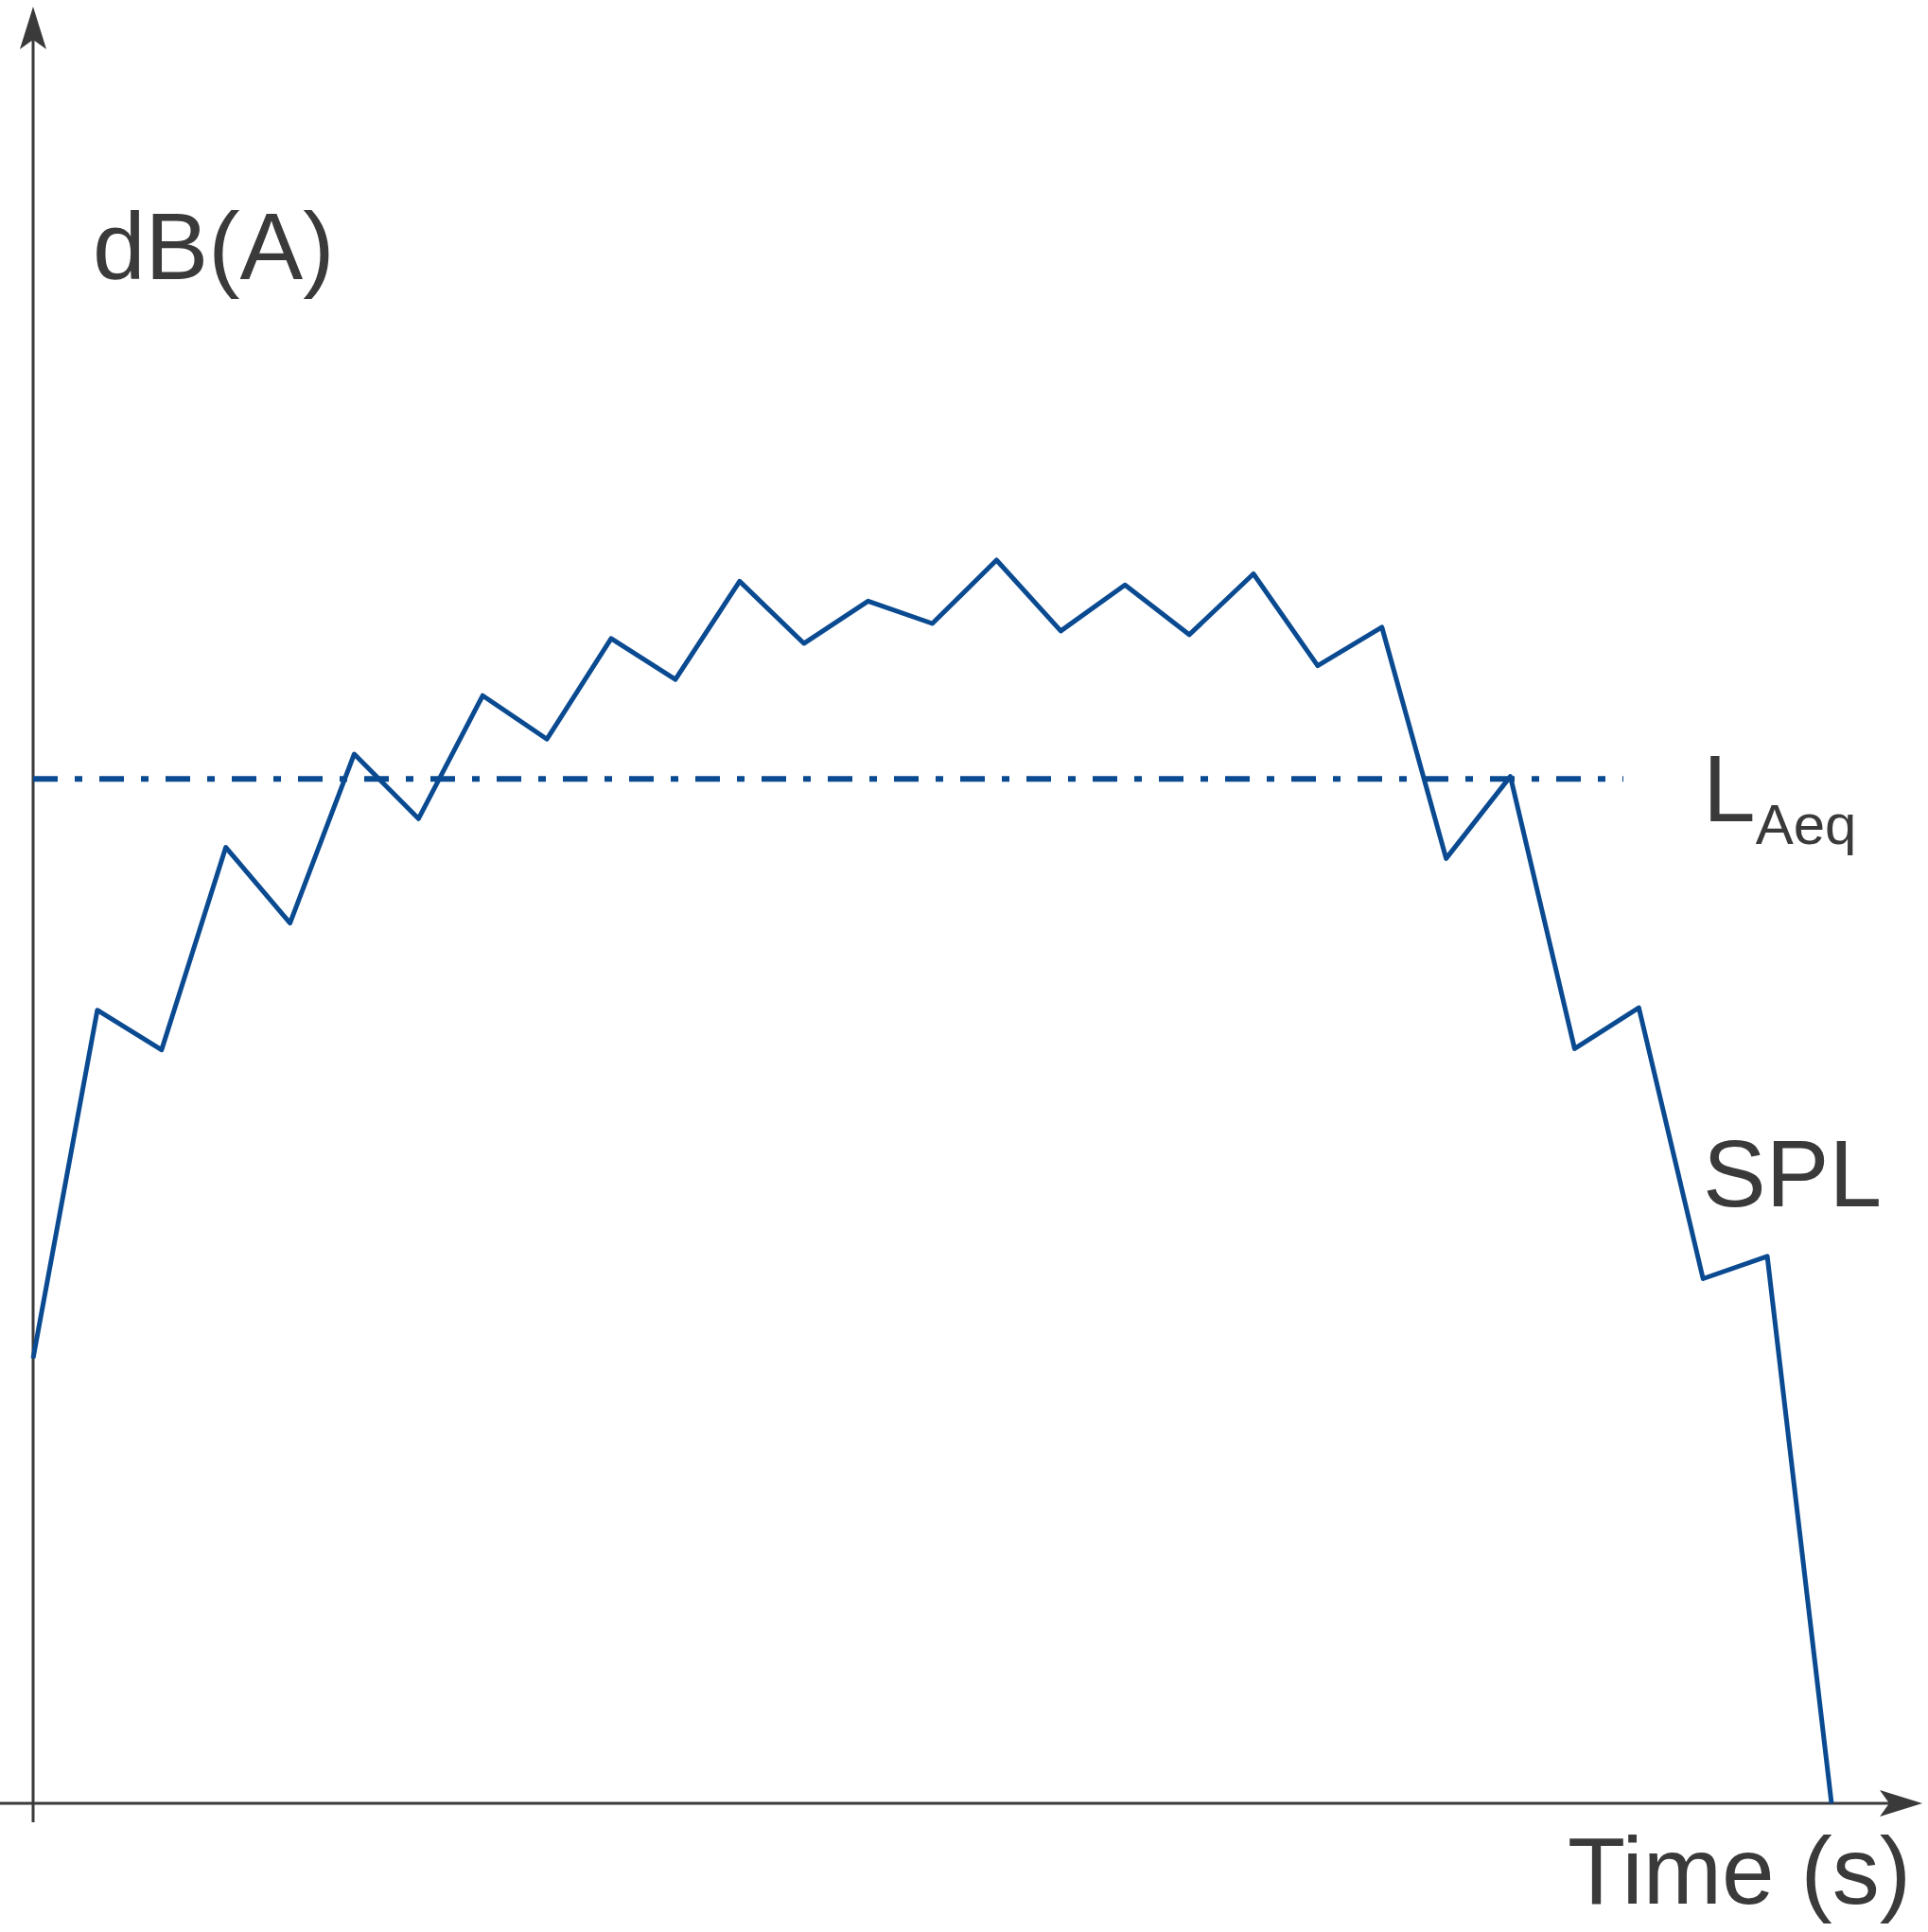  What do you see at coordinates (214, 246) in the screenshot?
I see `y-axis-title: dB(A)` at bounding box center [214, 246].